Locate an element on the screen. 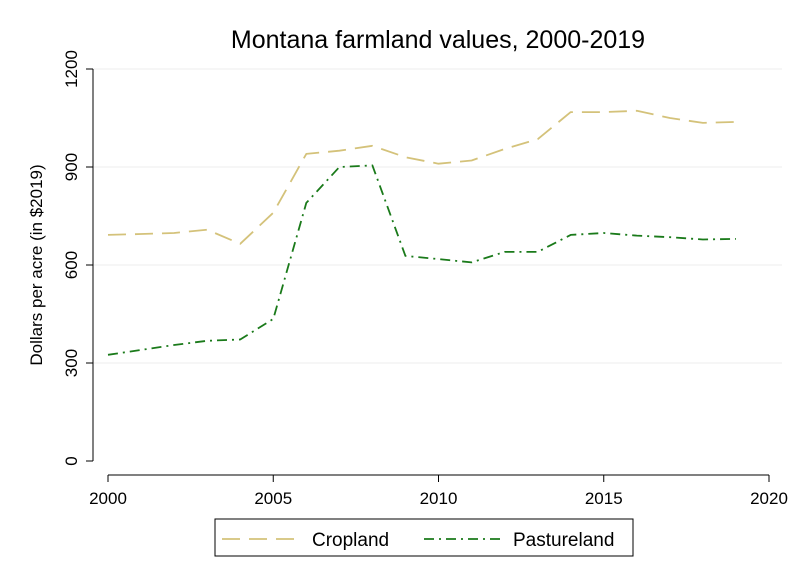  chart-title: Montana farmland values, 2000-2019 is located at coordinates (438, 40).